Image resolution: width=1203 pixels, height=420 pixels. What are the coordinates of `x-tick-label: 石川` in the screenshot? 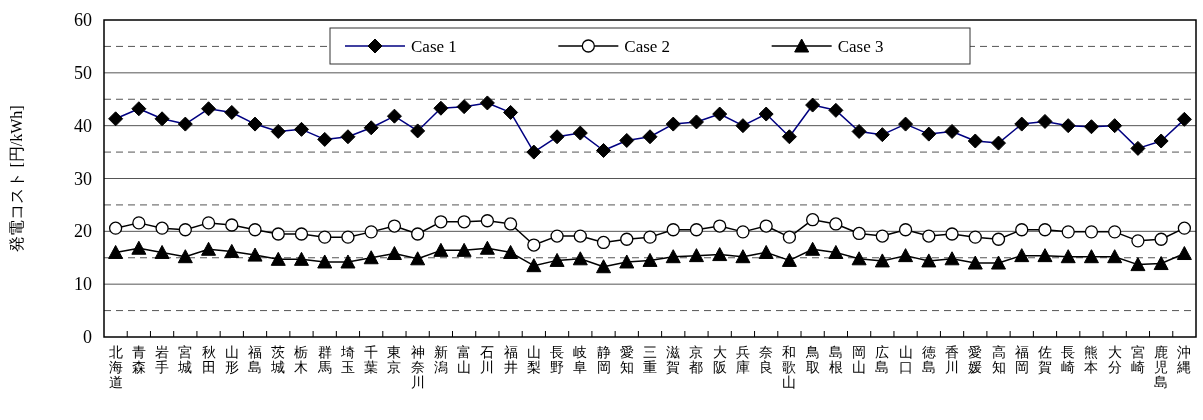 It's located at (487, 360).